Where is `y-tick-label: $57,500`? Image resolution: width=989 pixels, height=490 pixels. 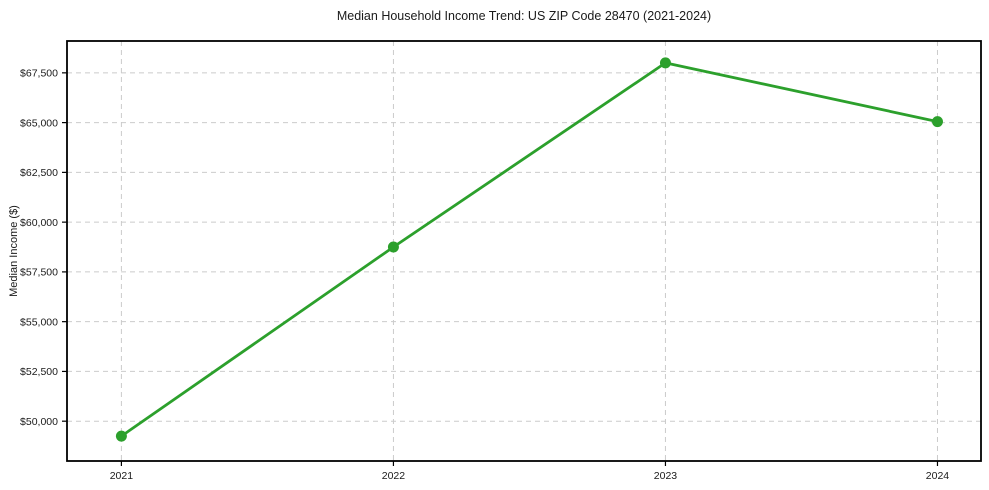 y-tick-label: $57,500 is located at coordinates (39, 273).